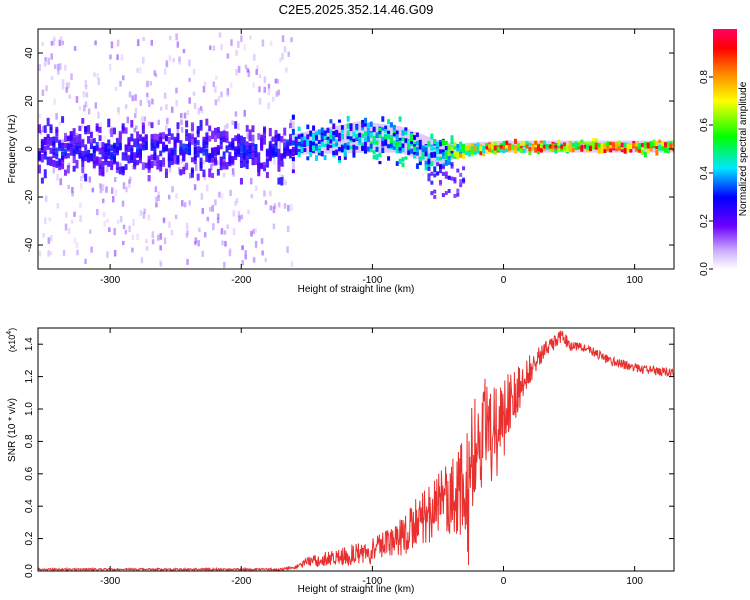  I want to click on snr-scale-label: (x104), so click(11, 340).